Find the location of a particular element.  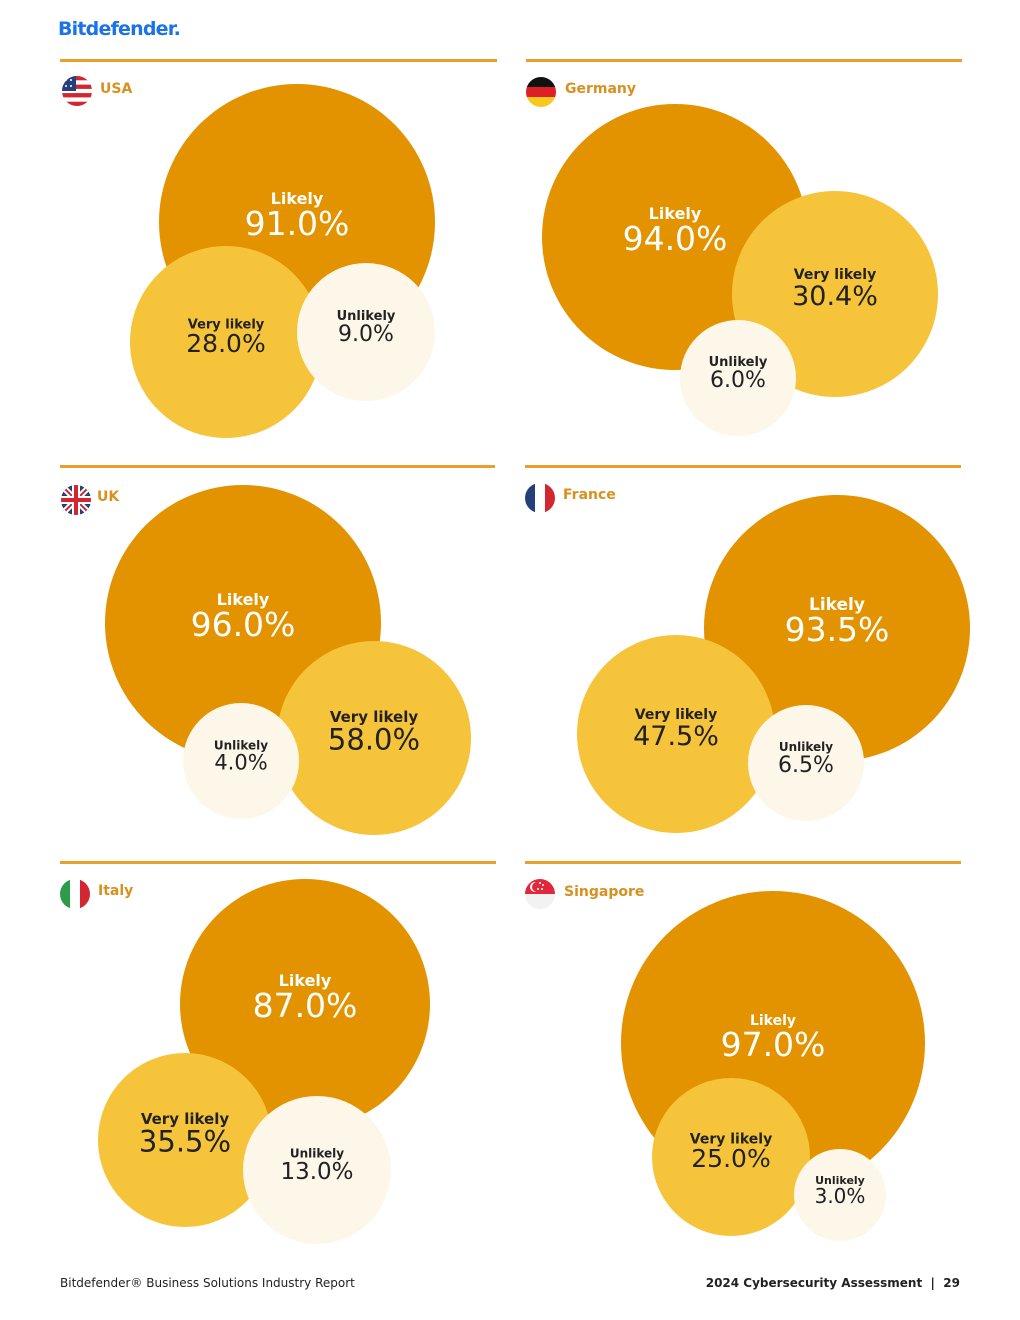

uk-very-likely-label: Very likely is located at coordinates (374, 717).